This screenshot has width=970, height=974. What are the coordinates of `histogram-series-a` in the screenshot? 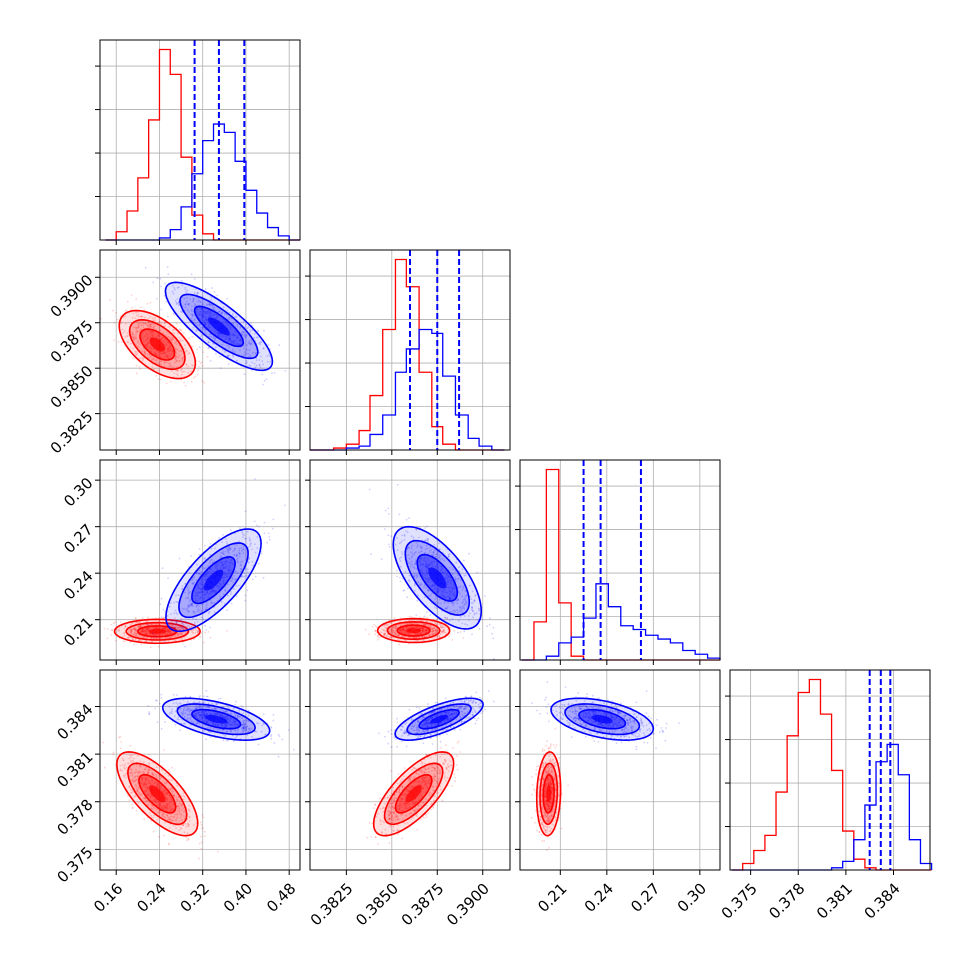 It's located at (621, 565).